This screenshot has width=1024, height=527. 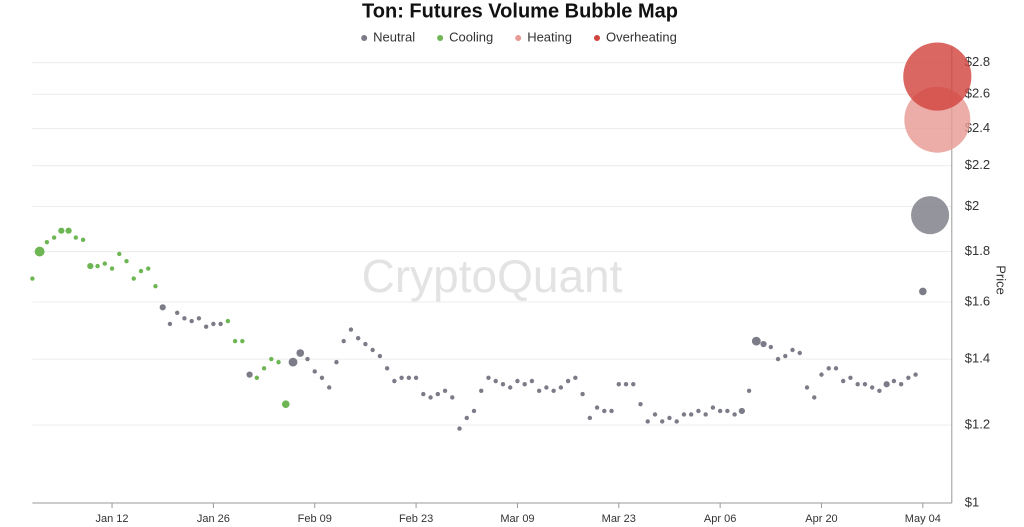 What do you see at coordinates (416, 519) in the screenshot?
I see `x-tick-label: Feb 23` at bounding box center [416, 519].